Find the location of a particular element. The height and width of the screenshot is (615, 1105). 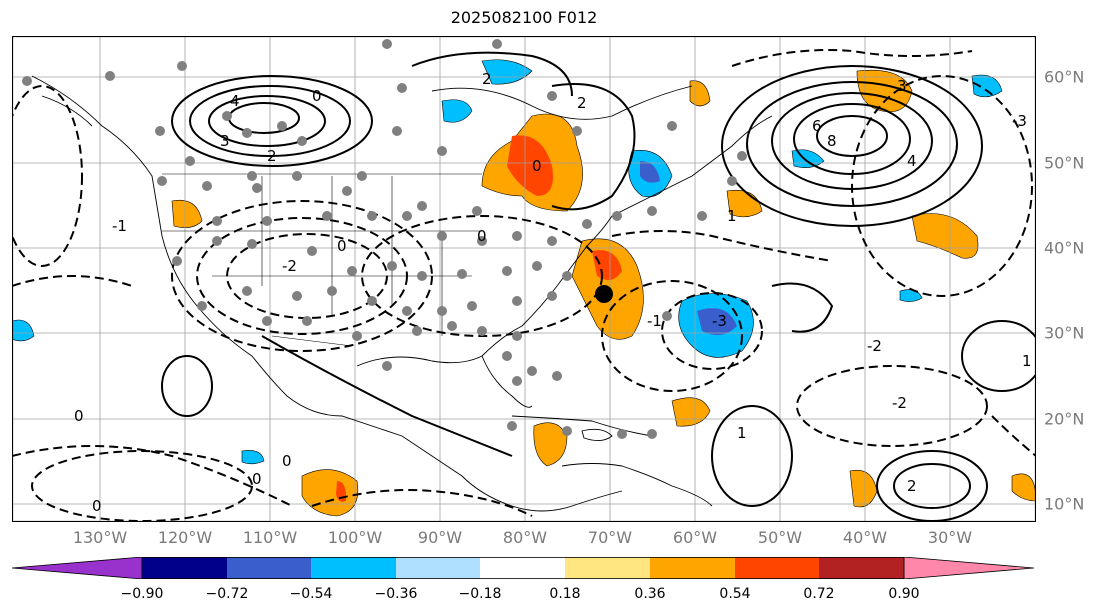

colorbar-extend-high is located at coordinates (968, 568).